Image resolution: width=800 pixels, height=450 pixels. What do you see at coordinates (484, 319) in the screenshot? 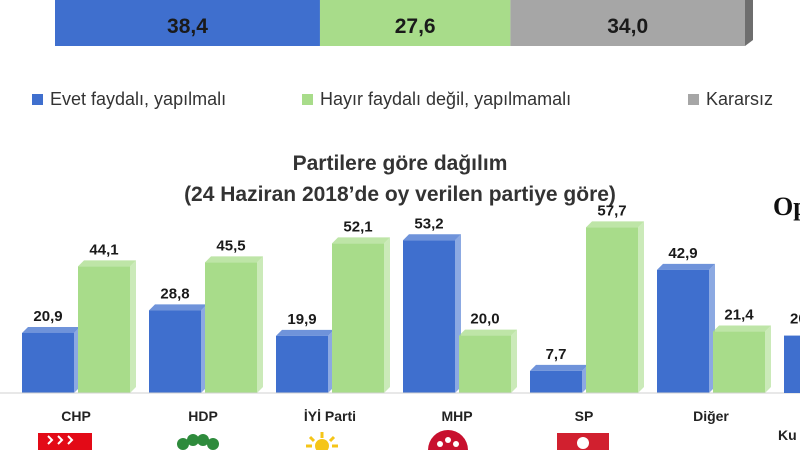
I see `bar-data-label: 20,0` at bounding box center [484, 319].